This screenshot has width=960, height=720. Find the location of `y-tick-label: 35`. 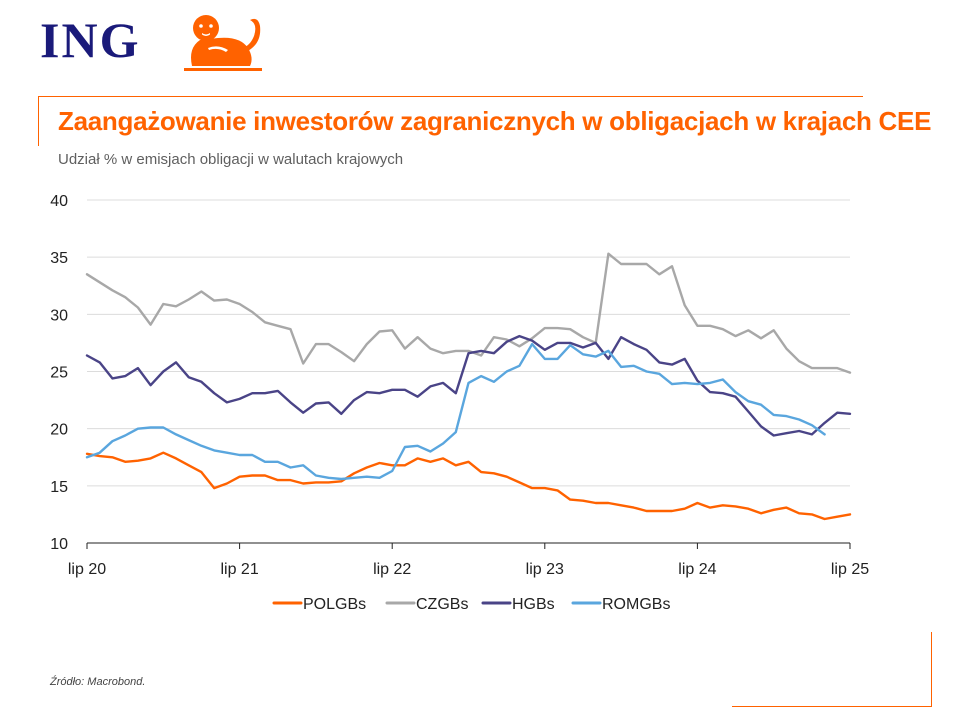

y-tick-label: 35 is located at coordinates (59, 258).